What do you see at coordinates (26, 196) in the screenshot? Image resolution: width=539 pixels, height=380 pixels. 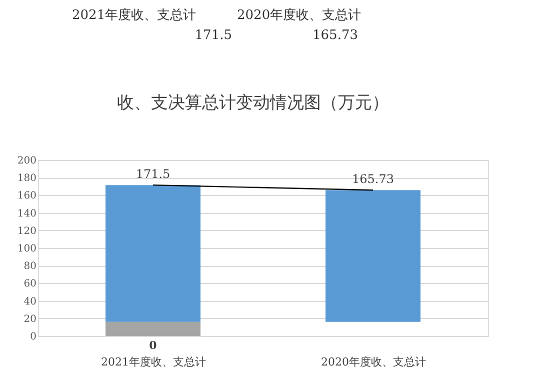 I see `y-tick-label: 160` at bounding box center [26, 196].